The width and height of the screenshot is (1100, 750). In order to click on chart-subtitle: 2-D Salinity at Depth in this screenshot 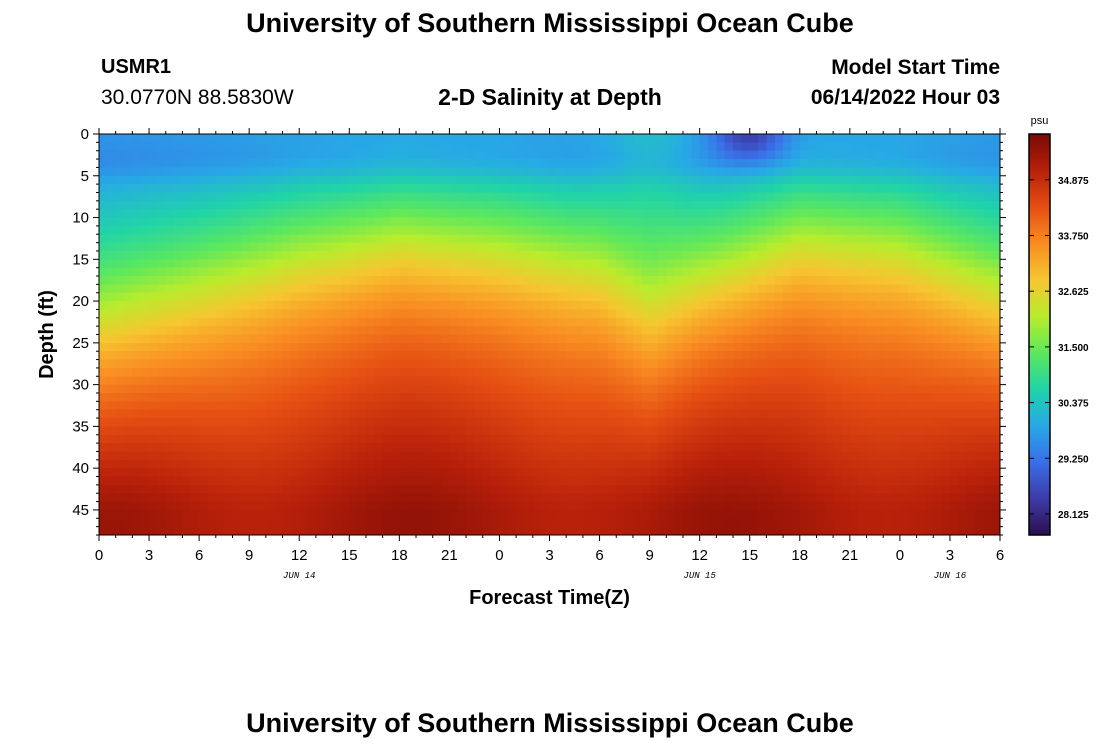, I will do `click(550, 97)`.